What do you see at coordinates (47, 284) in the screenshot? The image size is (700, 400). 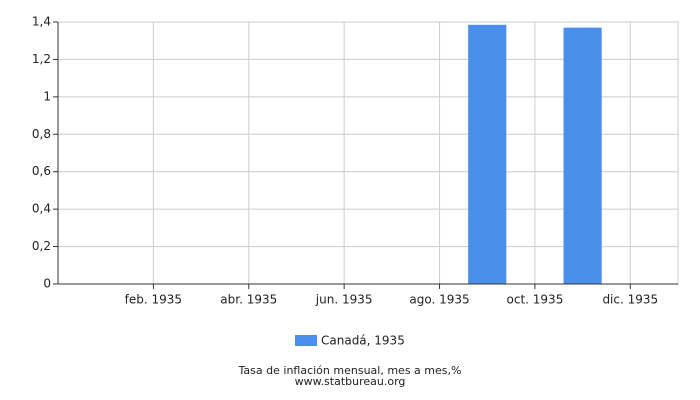 I see `y-tick-label: 0` at bounding box center [47, 284].